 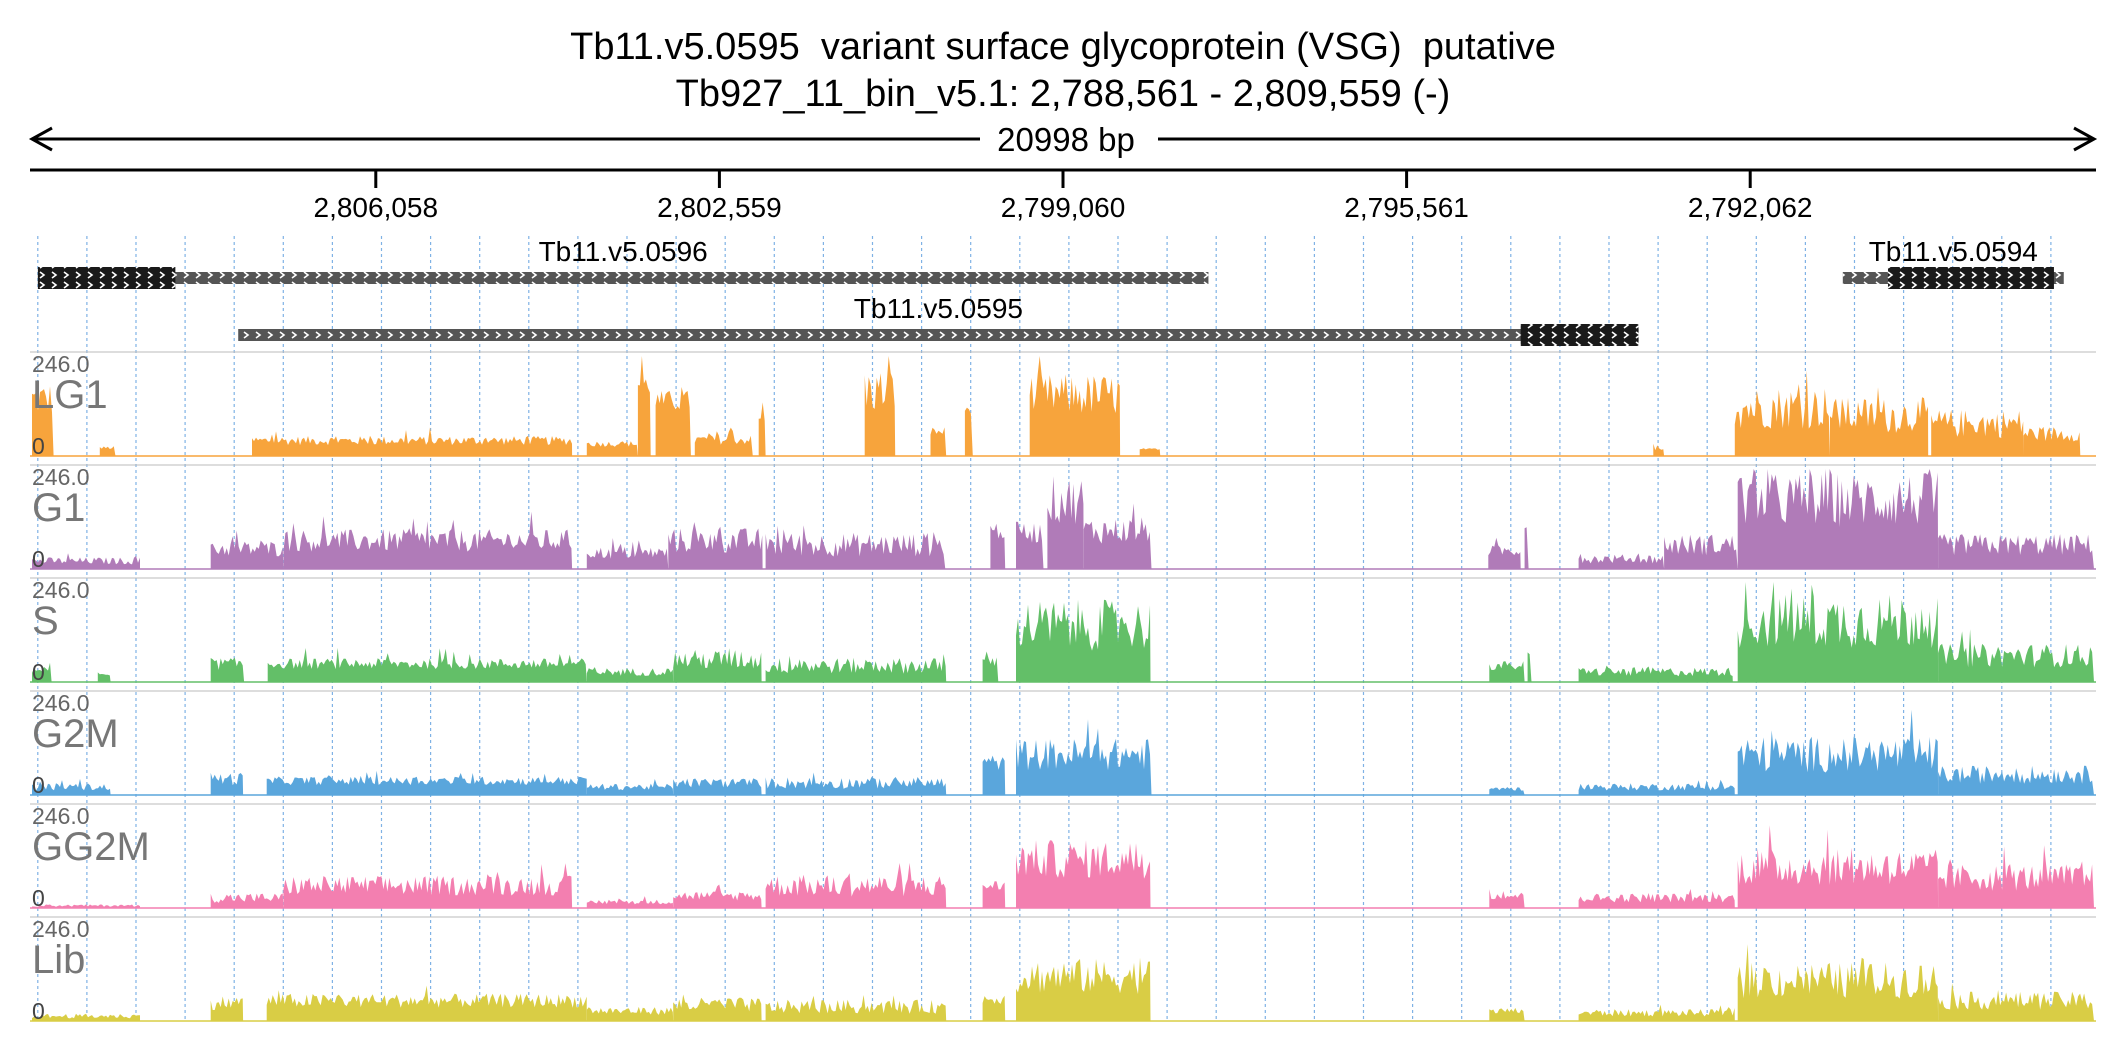 I want to click on track-g1: 246.0 0 G1, so click(x=1063, y=518).